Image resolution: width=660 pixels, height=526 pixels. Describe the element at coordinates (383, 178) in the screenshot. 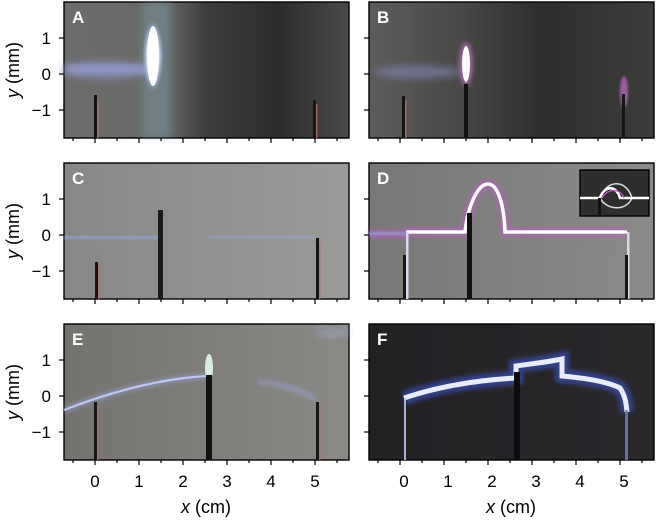

I see `panel-label-d: D` at that location.